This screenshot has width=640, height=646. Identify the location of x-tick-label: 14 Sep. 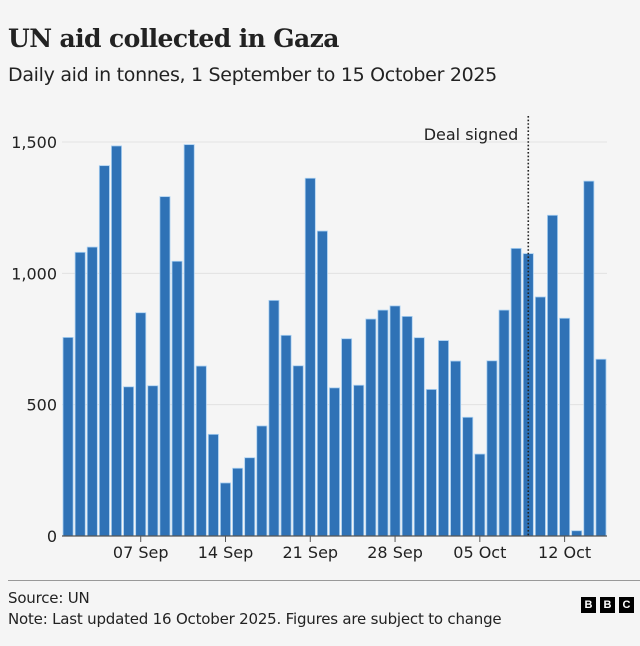
(226, 552).